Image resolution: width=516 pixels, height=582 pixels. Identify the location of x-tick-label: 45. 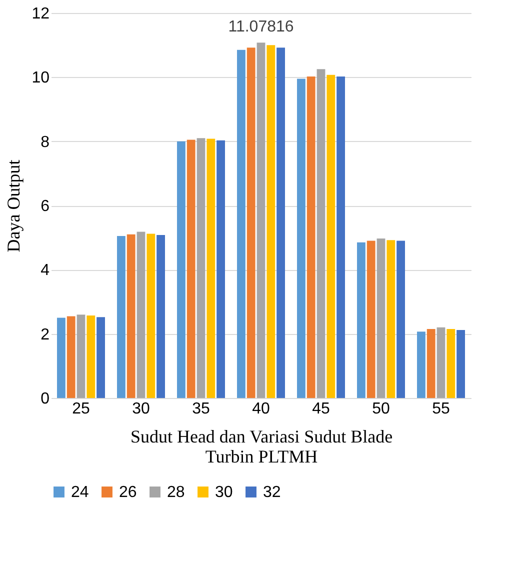
(321, 409).